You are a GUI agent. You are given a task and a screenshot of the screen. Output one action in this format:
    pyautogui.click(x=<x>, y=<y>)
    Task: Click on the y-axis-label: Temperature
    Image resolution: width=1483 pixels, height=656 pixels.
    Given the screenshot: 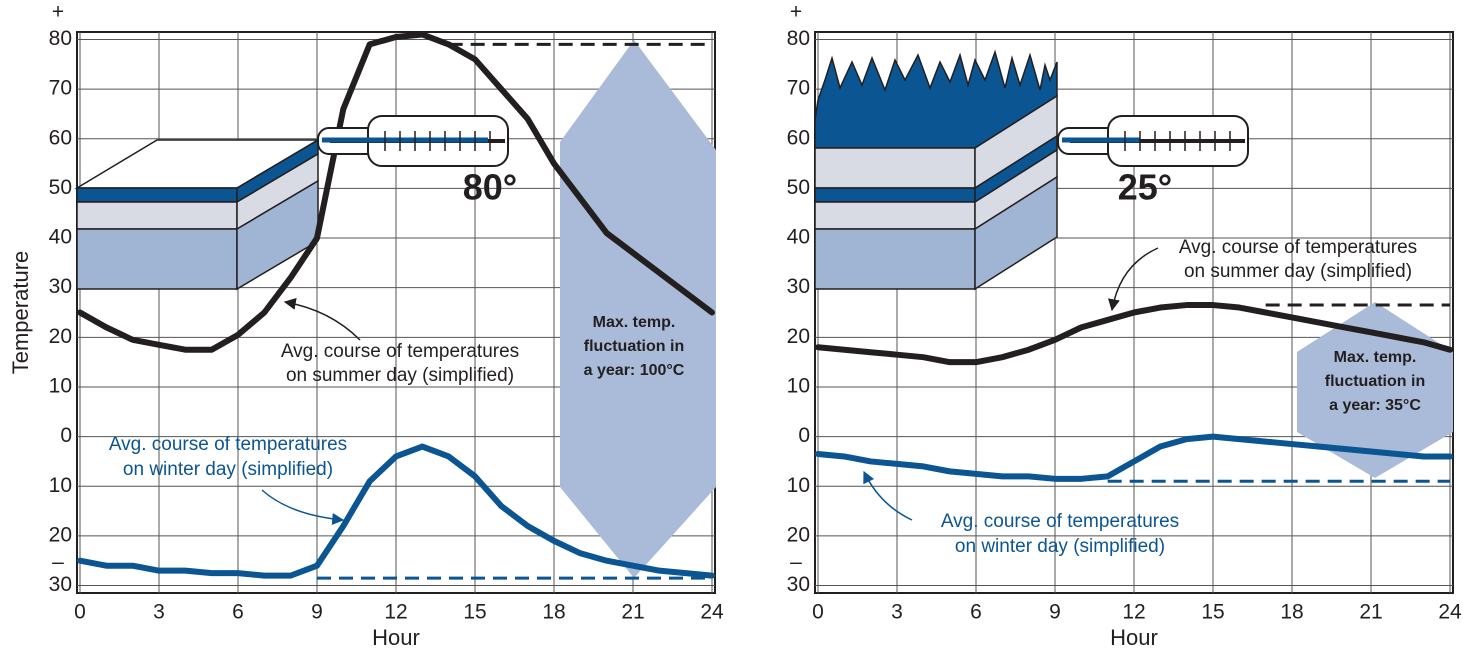 What is the action you would take?
    pyautogui.click(x=20, y=313)
    